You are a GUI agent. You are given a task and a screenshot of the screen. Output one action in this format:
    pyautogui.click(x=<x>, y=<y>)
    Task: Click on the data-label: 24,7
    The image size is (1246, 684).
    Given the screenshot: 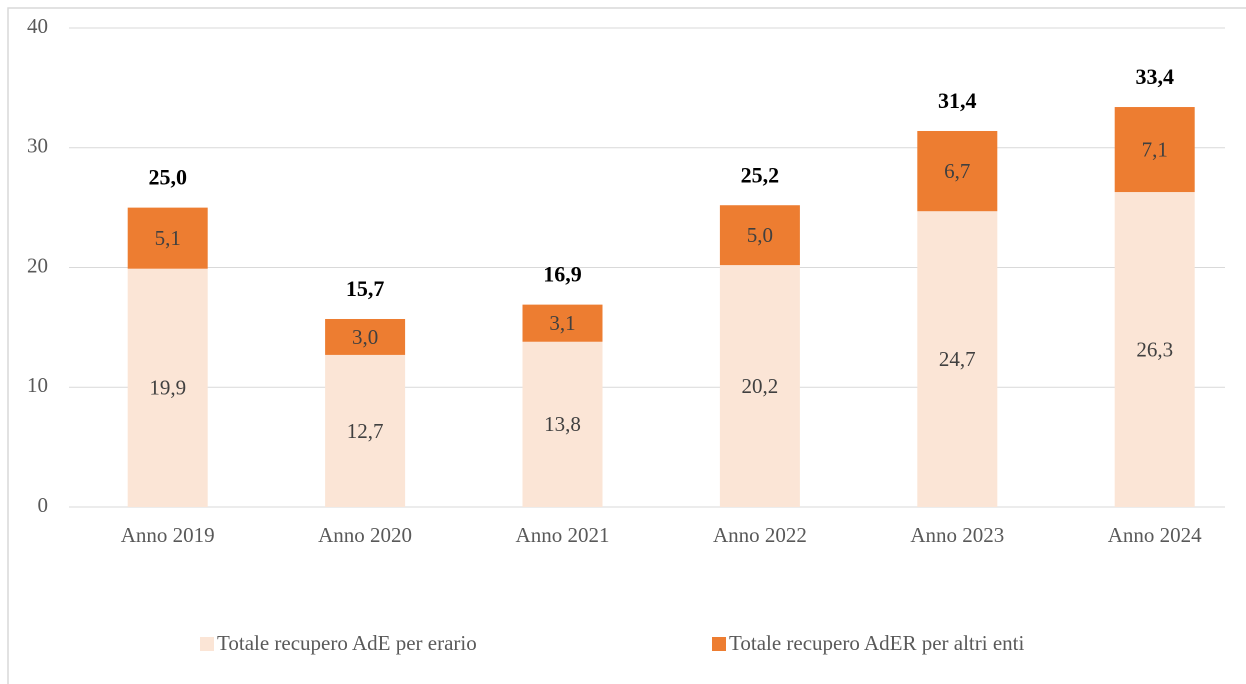 What is the action you would take?
    pyautogui.click(x=957, y=359)
    